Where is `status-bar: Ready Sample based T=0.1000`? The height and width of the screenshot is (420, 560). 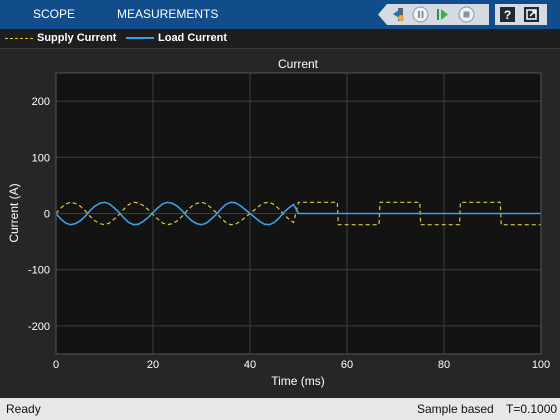
status-bar: Ready Sample based T=0.1000 is located at coordinates (280, 409).